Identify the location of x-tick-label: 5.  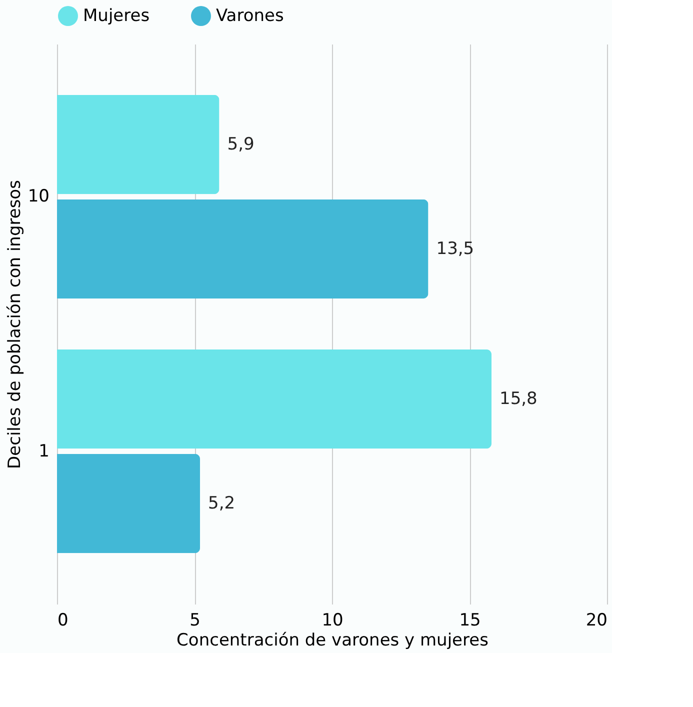
(195, 620).